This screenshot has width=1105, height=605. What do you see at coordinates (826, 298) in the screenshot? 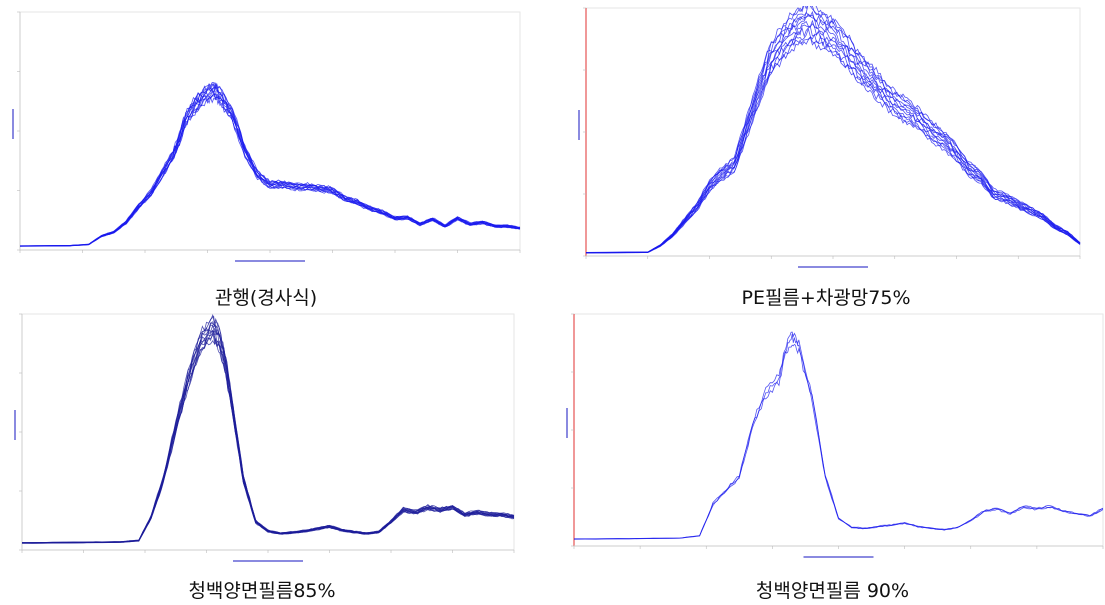
I see `caption-2: PE필름+차광망75%` at bounding box center [826, 298].